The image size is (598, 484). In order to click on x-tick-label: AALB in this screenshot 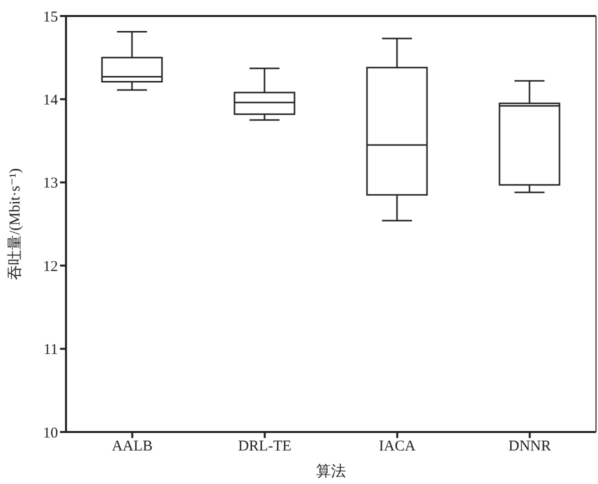, I will do `click(132, 446)`.